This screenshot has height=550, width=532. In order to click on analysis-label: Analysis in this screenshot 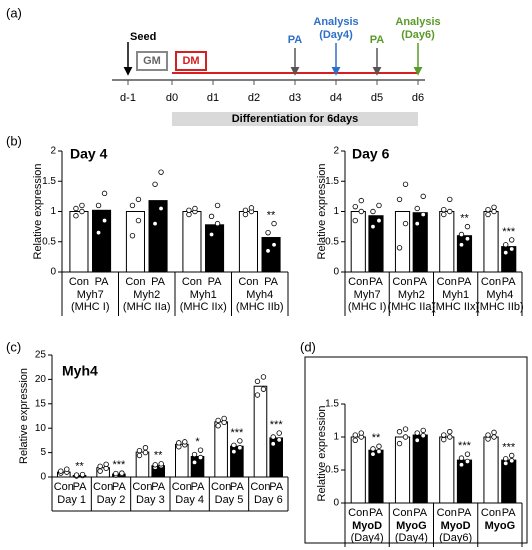, I will do `click(335, 22)`.